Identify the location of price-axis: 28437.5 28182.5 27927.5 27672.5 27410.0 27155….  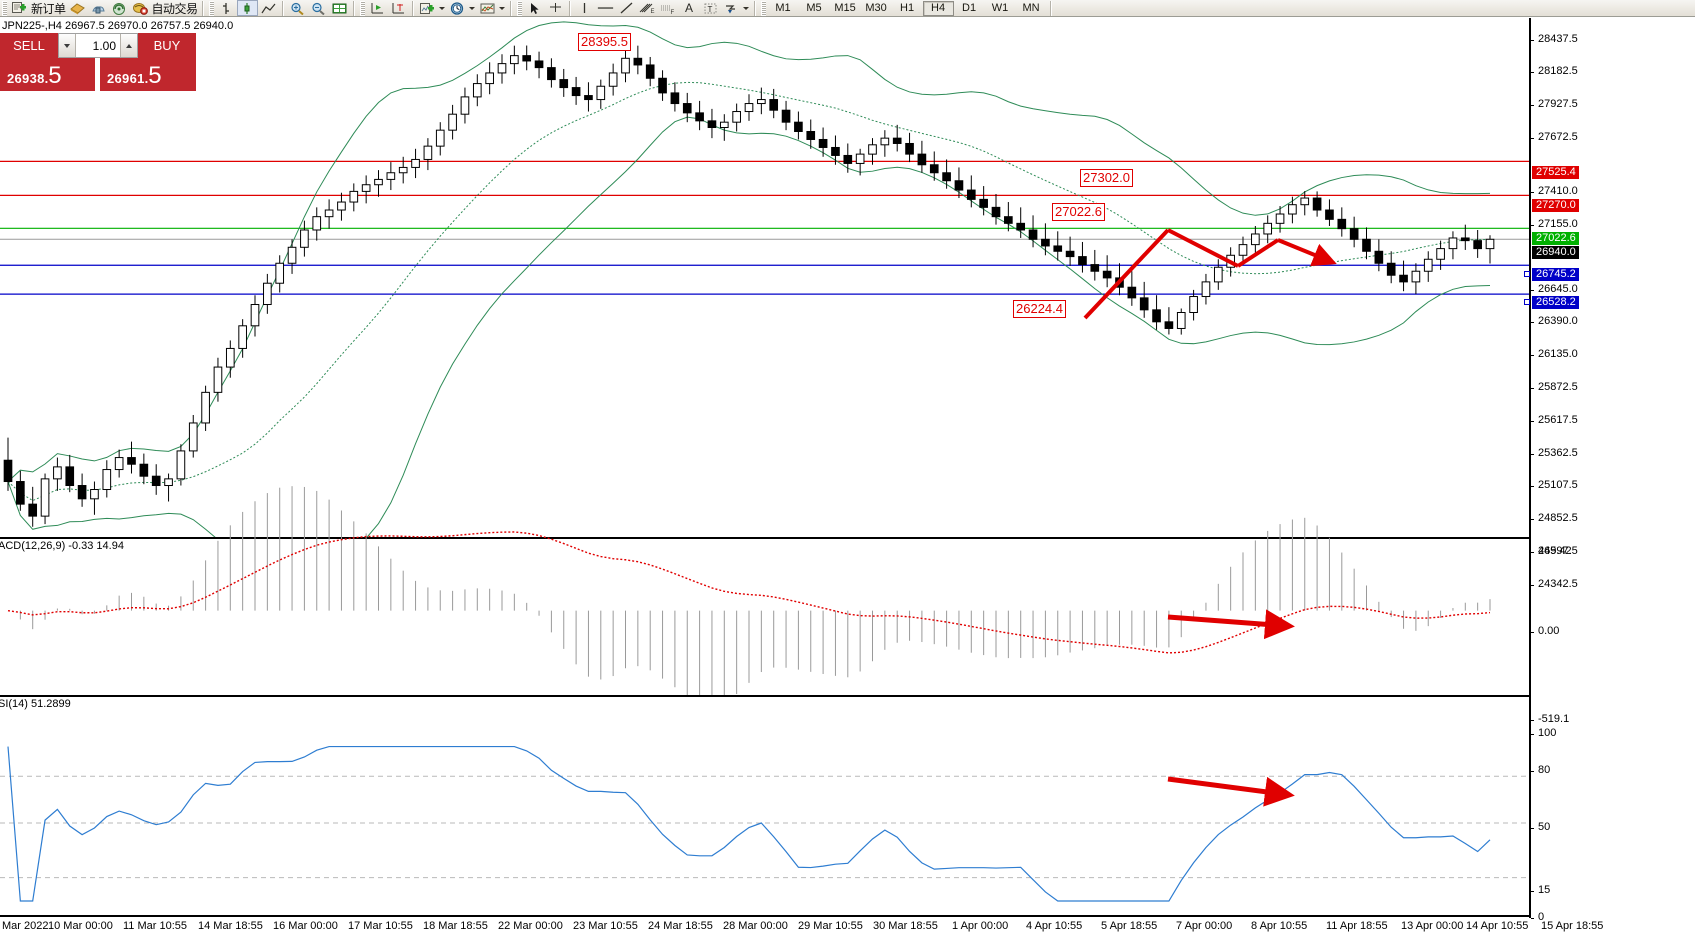
(1609, 470).